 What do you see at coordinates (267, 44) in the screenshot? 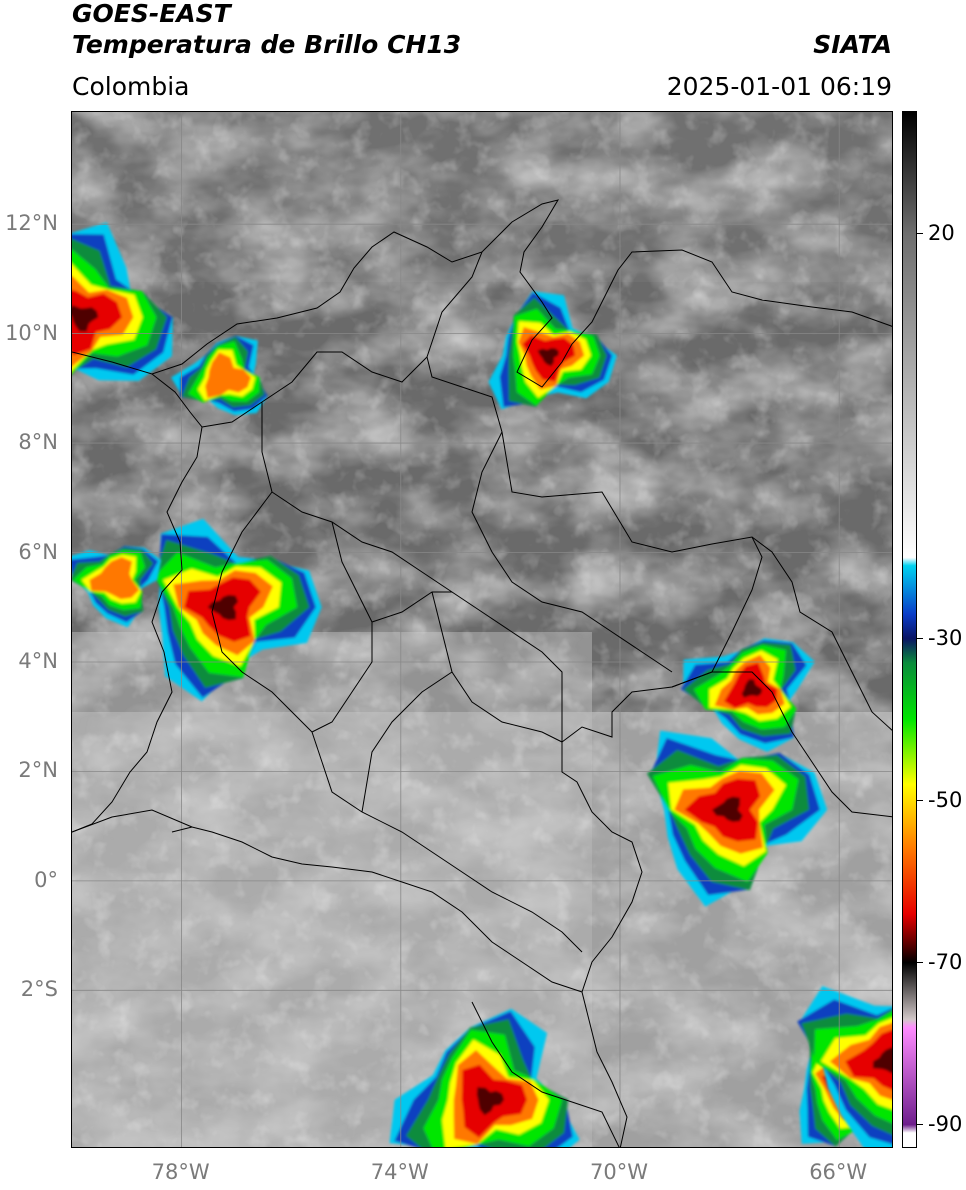
I see `title-line-2: Temperatura de Brillo CH13` at bounding box center [267, 44].